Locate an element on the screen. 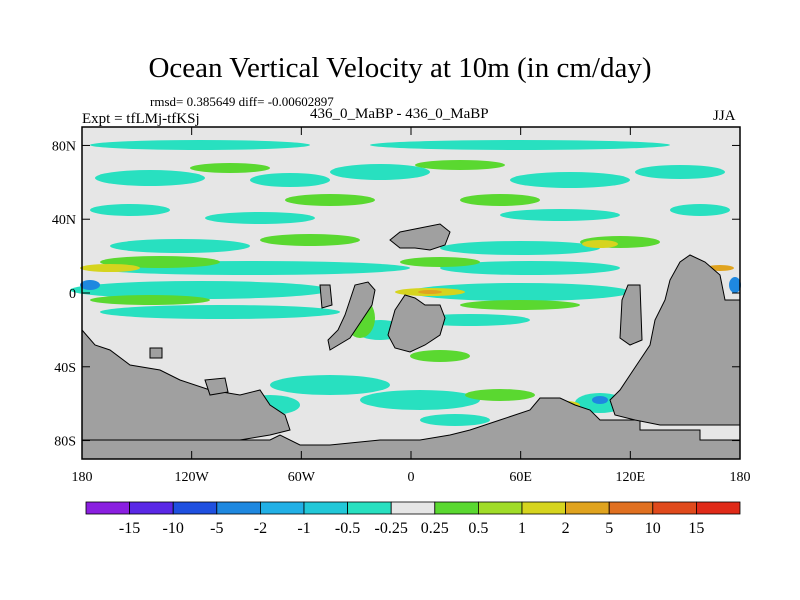  colorbar-label: -1 is located at coordinates (303, 528).